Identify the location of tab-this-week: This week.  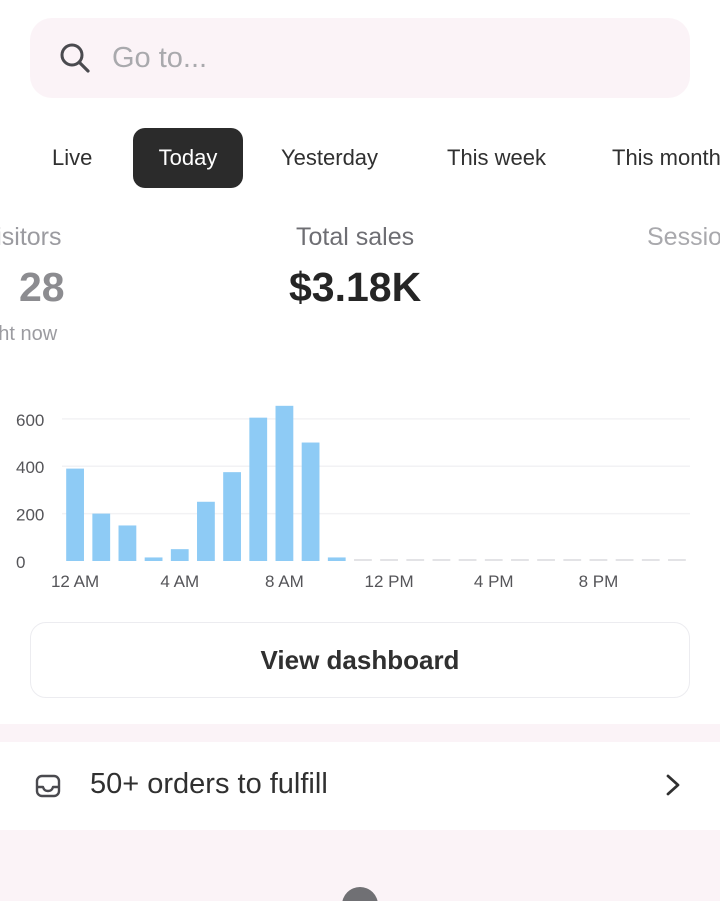
(497, 157).